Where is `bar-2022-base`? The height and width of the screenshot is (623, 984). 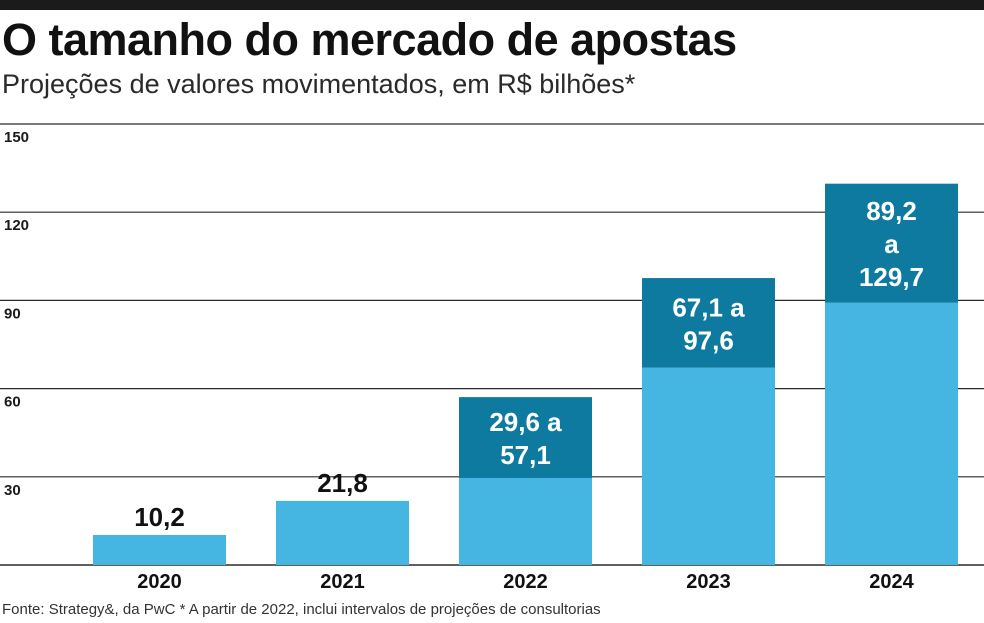 bar-2022-base is located at coordinates (525, 521).